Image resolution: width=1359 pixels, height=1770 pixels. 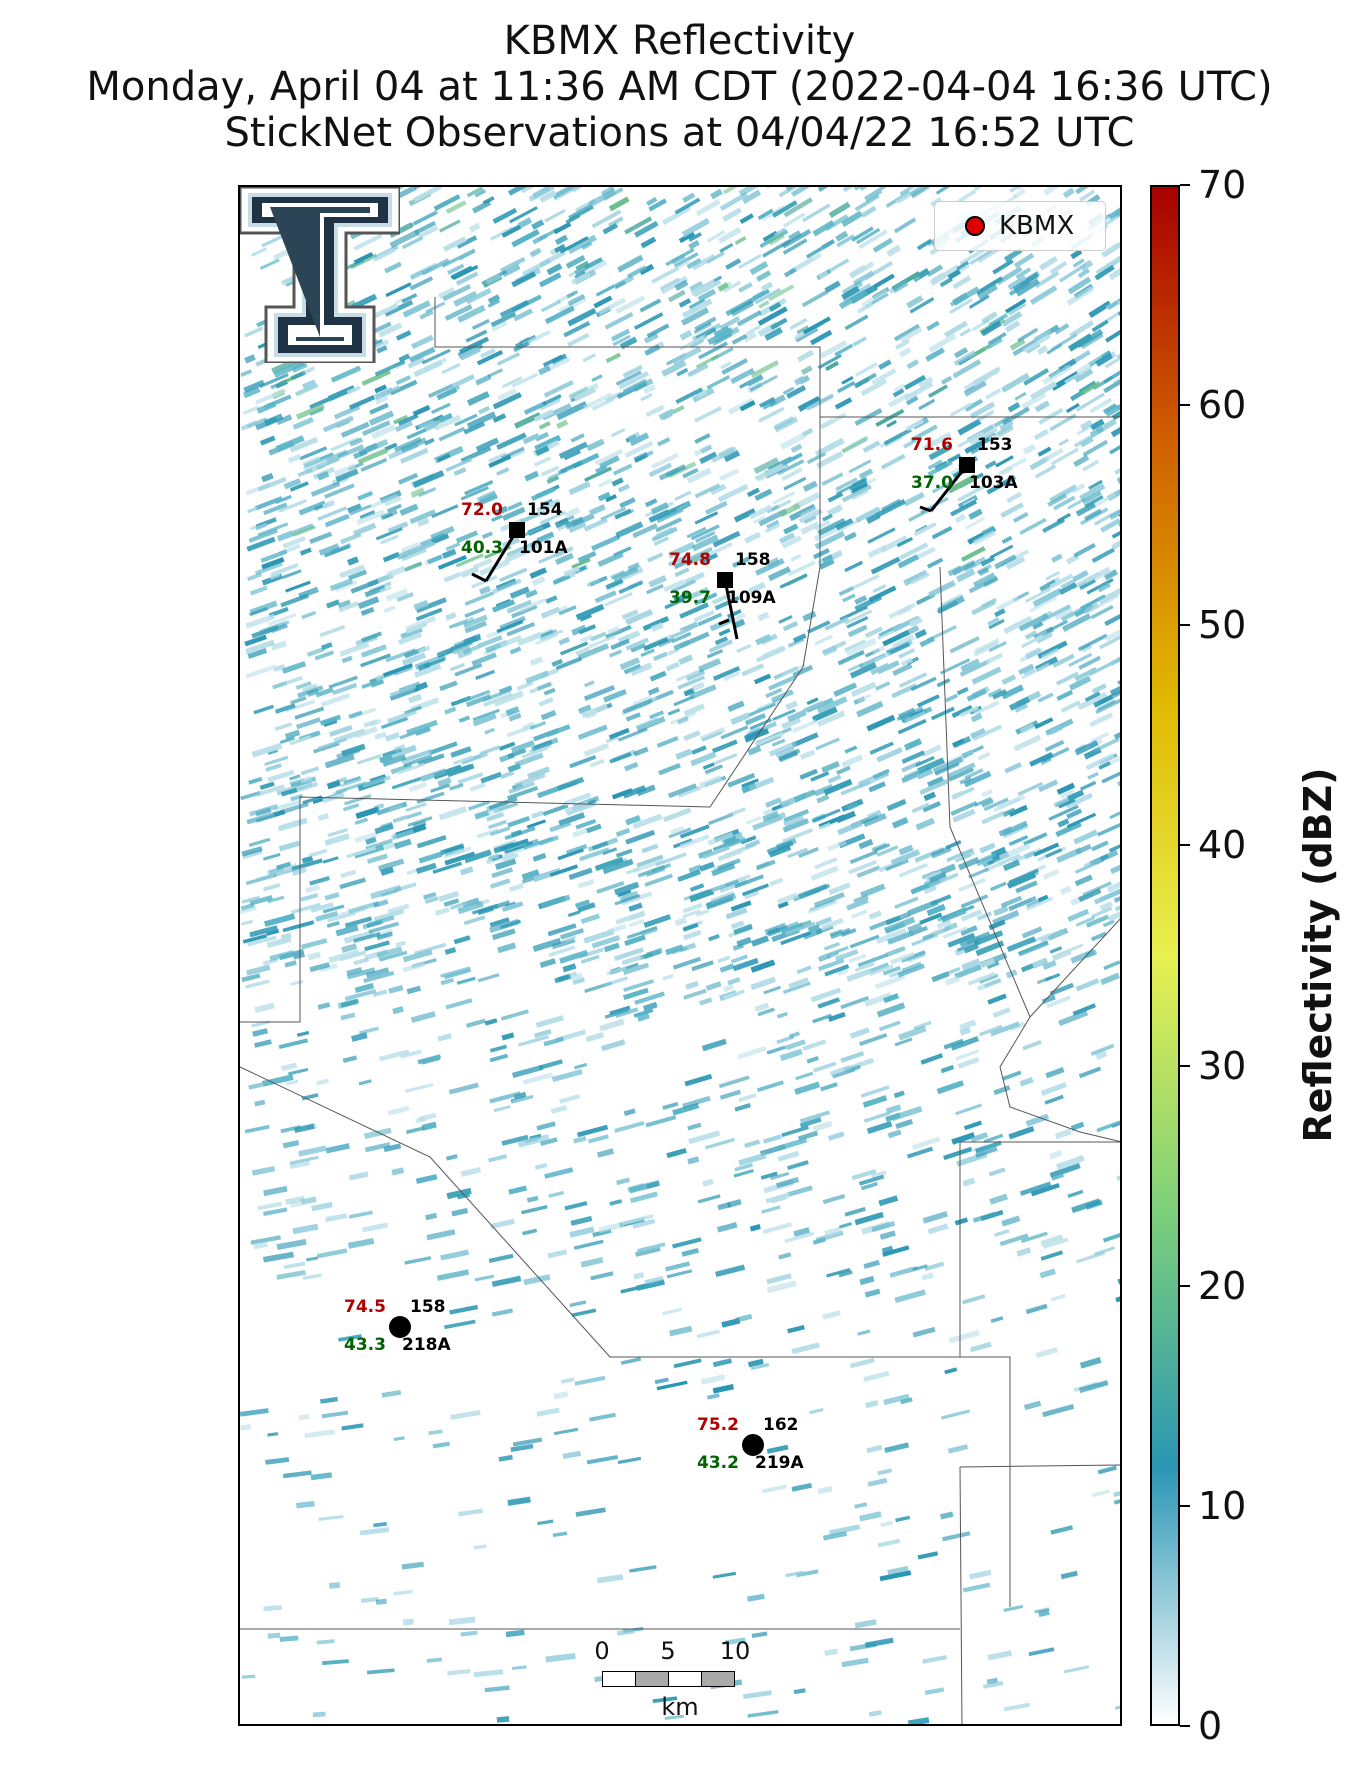 I want to click on station-dewpoint: 43.2, so click(x=718, y=1463).